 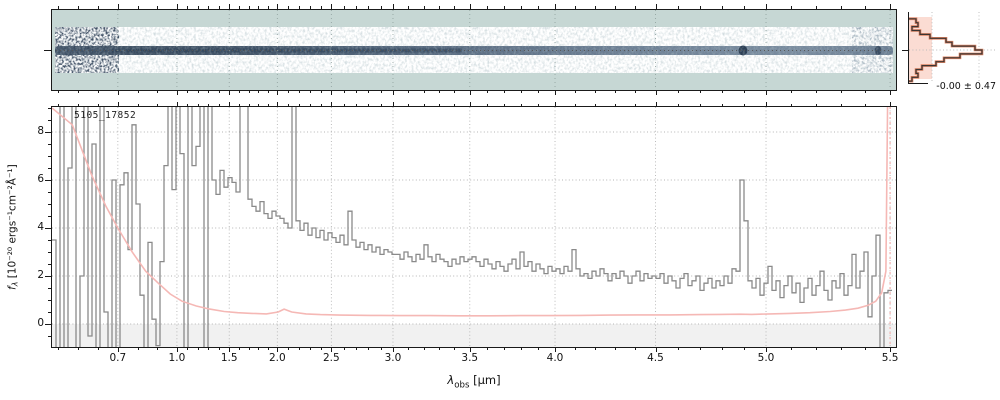 I want to click on hist-annotation: -0.00 ± 0.47, so click(x=966, y=86).